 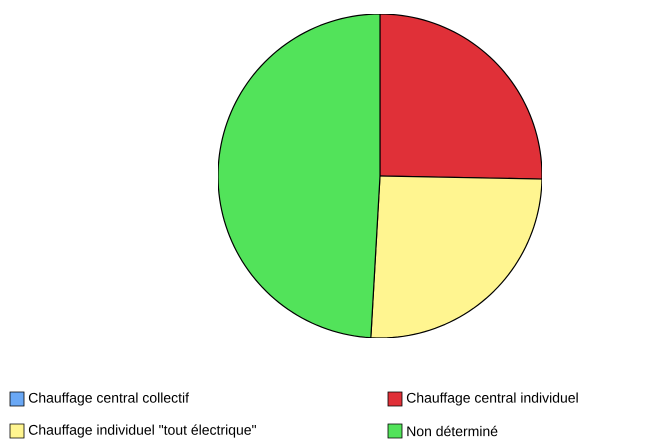 What do you see at coordinates (452, 431) in the screenshot?
I see `legend-label: Non déterminé` at bounding box center [452, 431].